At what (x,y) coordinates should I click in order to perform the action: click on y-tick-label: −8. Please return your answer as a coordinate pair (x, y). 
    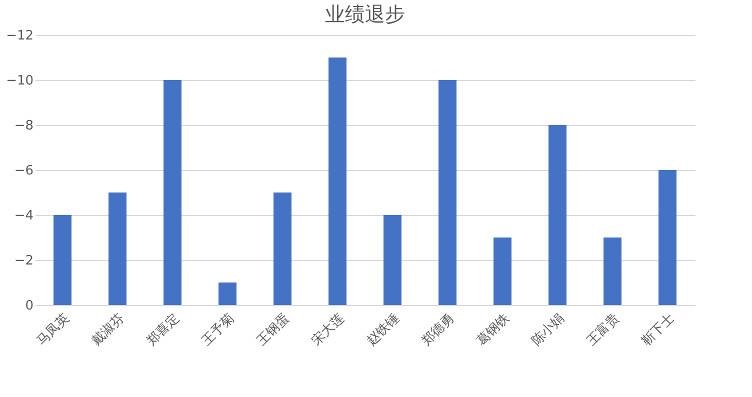
    Looking at the image, I should click on (24, 126).